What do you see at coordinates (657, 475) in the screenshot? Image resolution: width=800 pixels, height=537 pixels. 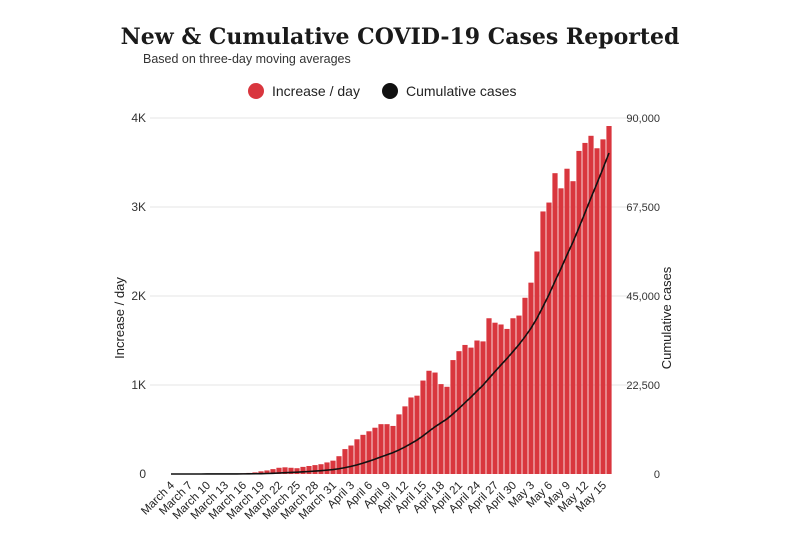 I see `right-tick-label: 0` at bounding box center [657, 475].